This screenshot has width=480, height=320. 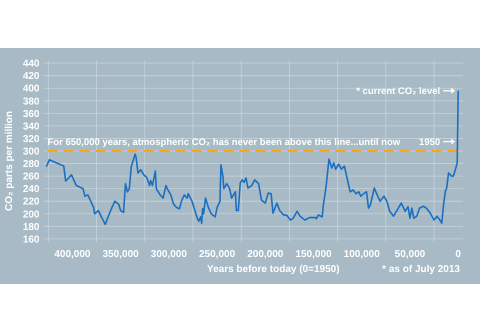 What do you see at coordinates (410, 254) in the screenshot?
I see `x-tick-label: 50,000` at bounding box center [410, 254].